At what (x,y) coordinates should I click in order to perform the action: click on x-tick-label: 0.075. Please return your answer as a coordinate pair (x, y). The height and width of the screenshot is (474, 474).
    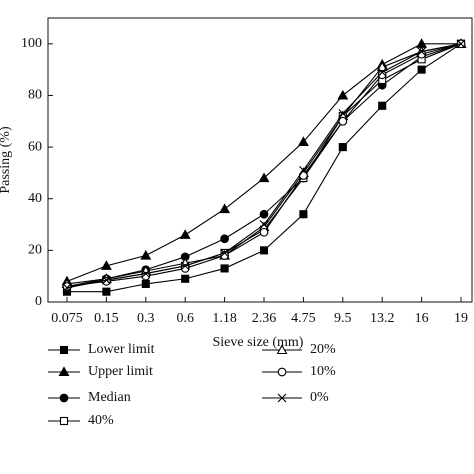
    Looking at the image, I should click on (67, 318).